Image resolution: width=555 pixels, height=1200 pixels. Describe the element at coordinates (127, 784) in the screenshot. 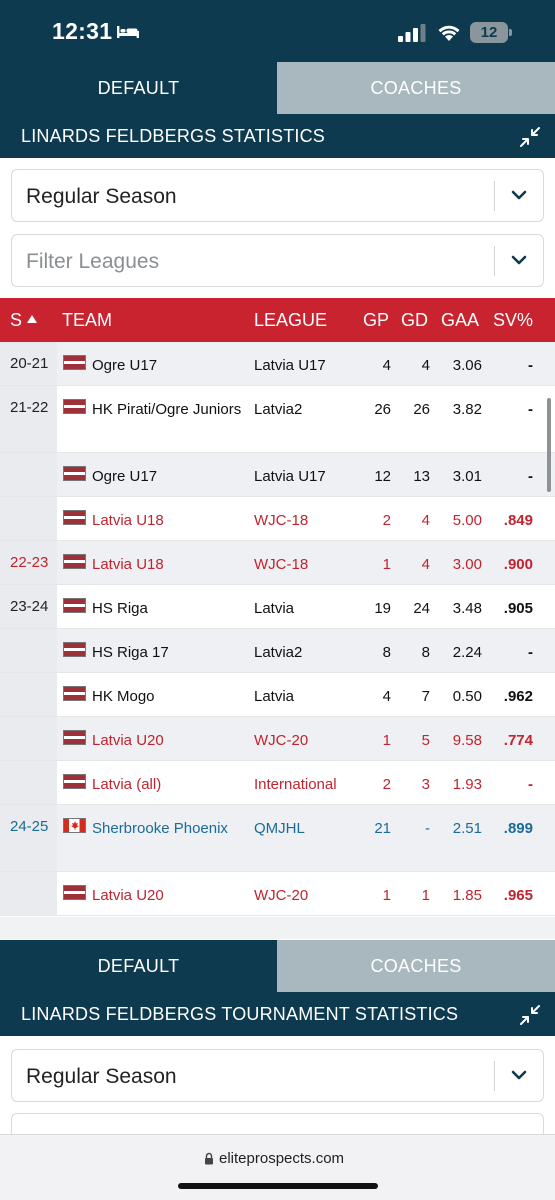

I see `team-link: Latvia (all)` at that location.